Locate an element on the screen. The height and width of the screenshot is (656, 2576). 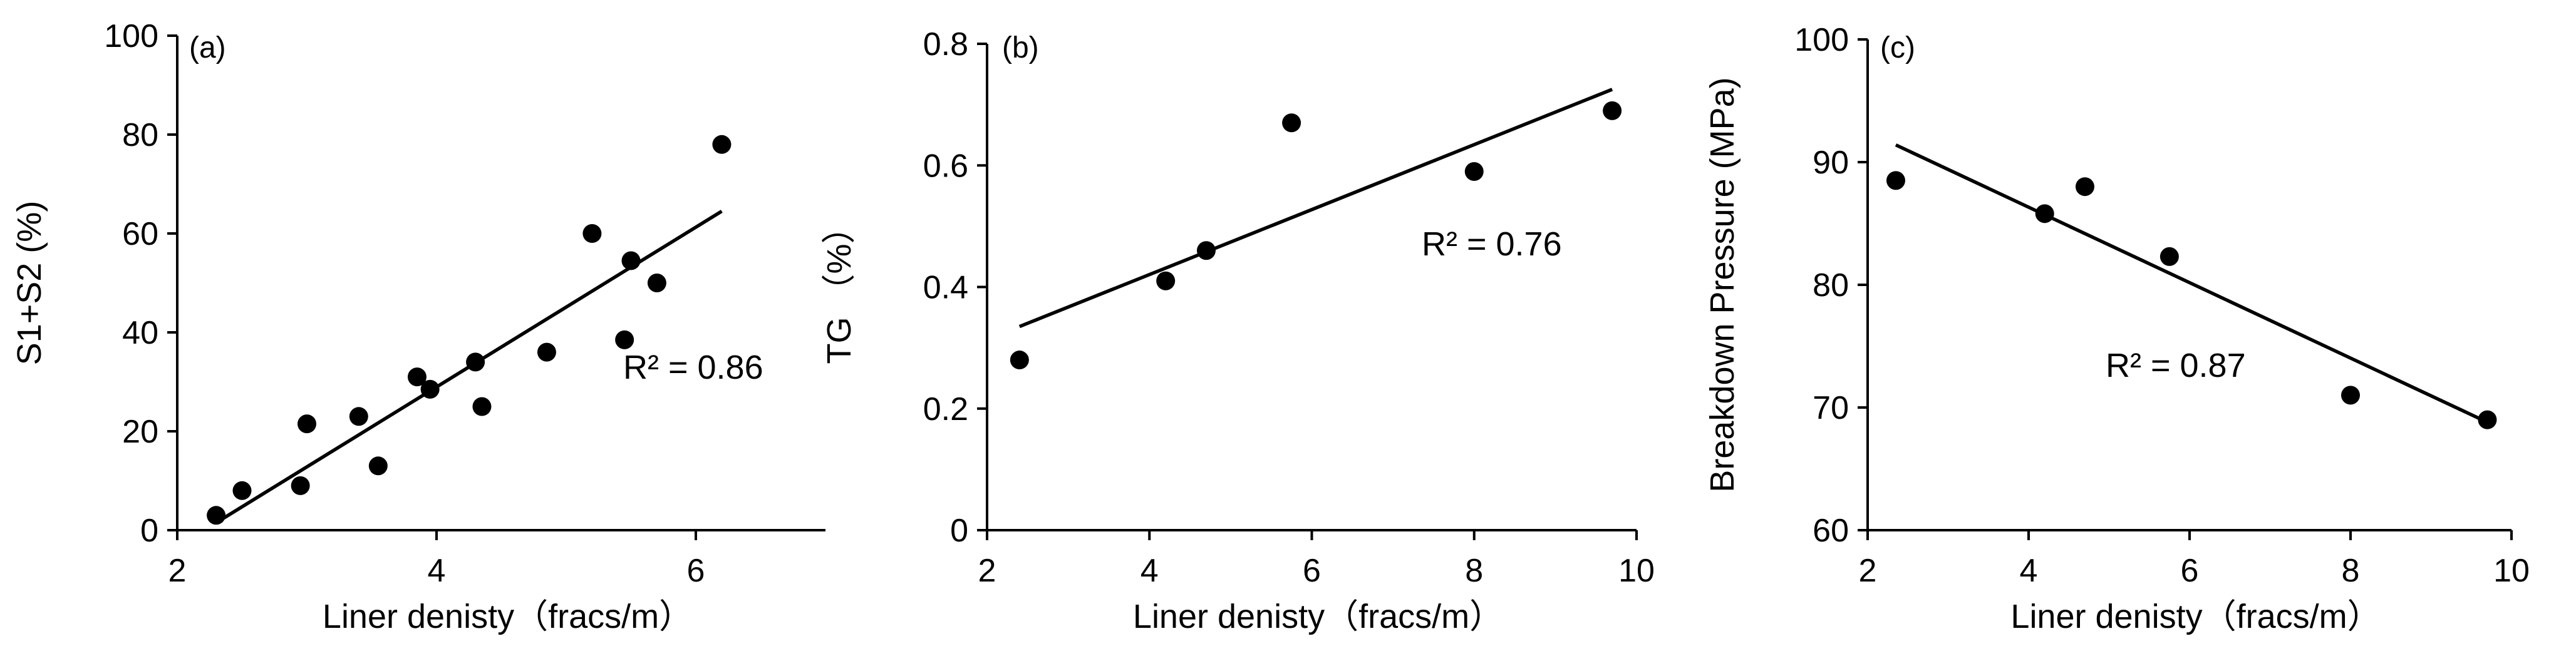
r-squared-label: R² = 0.86 is located at coordinates (693, 368).